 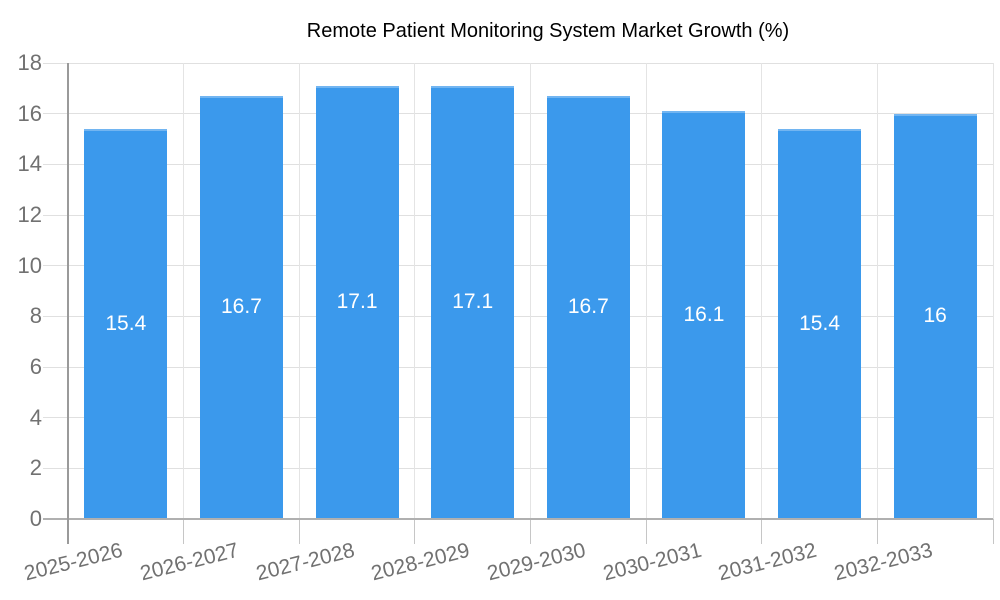 What do you see at coordinates (35, 518) in the screenshot?
I see `y-axis-label: 0` at bounding box center [35, 518].